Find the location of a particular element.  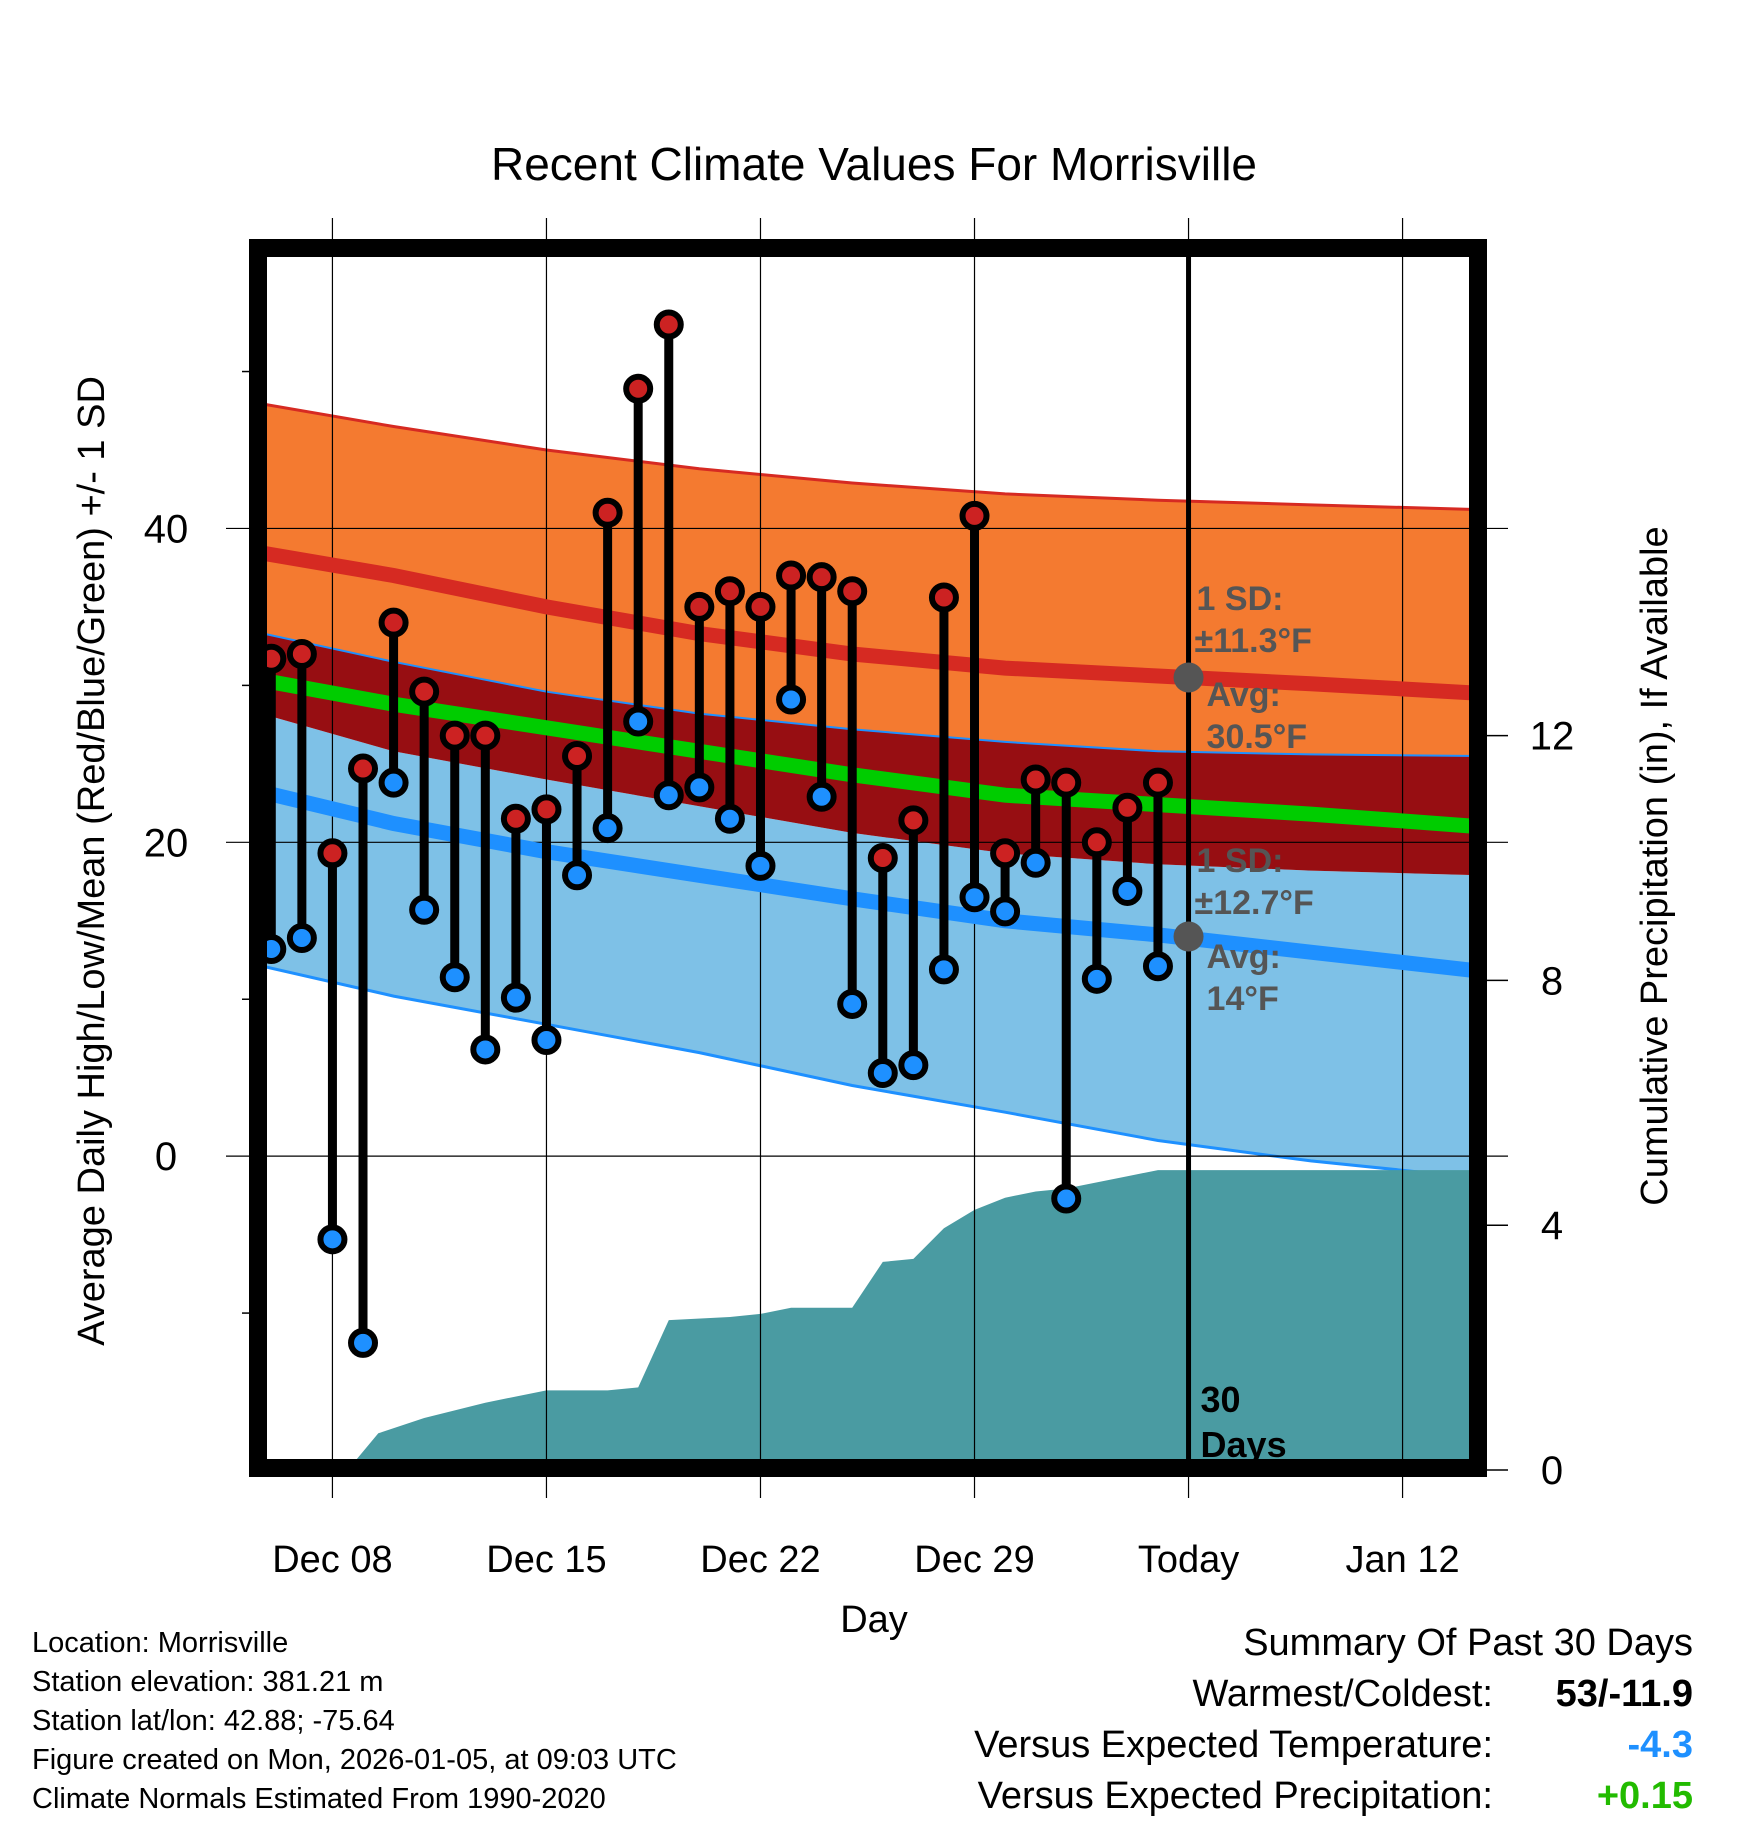

y2-tick-label: 0 is located at coordinates (1552, 1471).